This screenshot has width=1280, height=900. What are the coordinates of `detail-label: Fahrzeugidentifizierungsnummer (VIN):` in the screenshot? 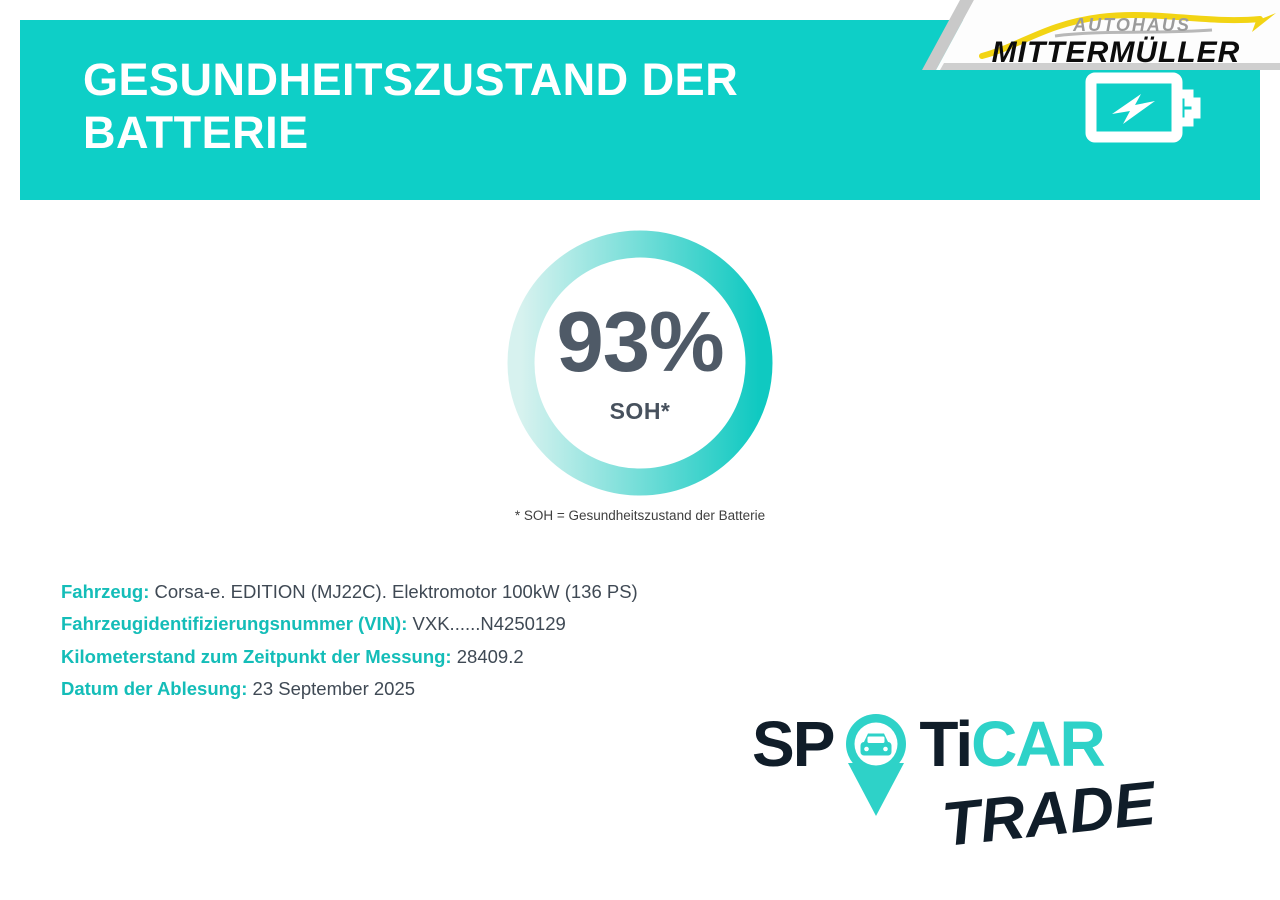 It's located at (234, 624).